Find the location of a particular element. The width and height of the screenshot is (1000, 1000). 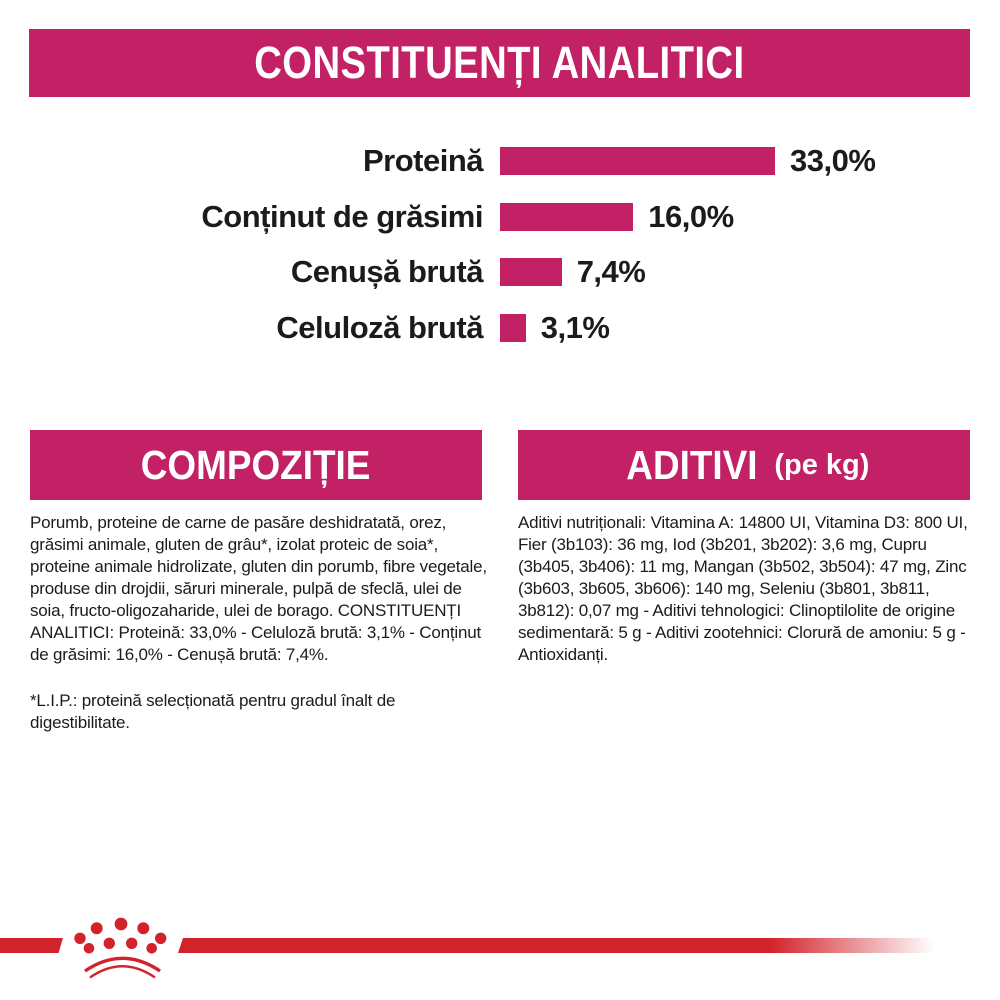

page-title: CONSTITUENȚI ANALITICI is located at coordinates (499, 62).